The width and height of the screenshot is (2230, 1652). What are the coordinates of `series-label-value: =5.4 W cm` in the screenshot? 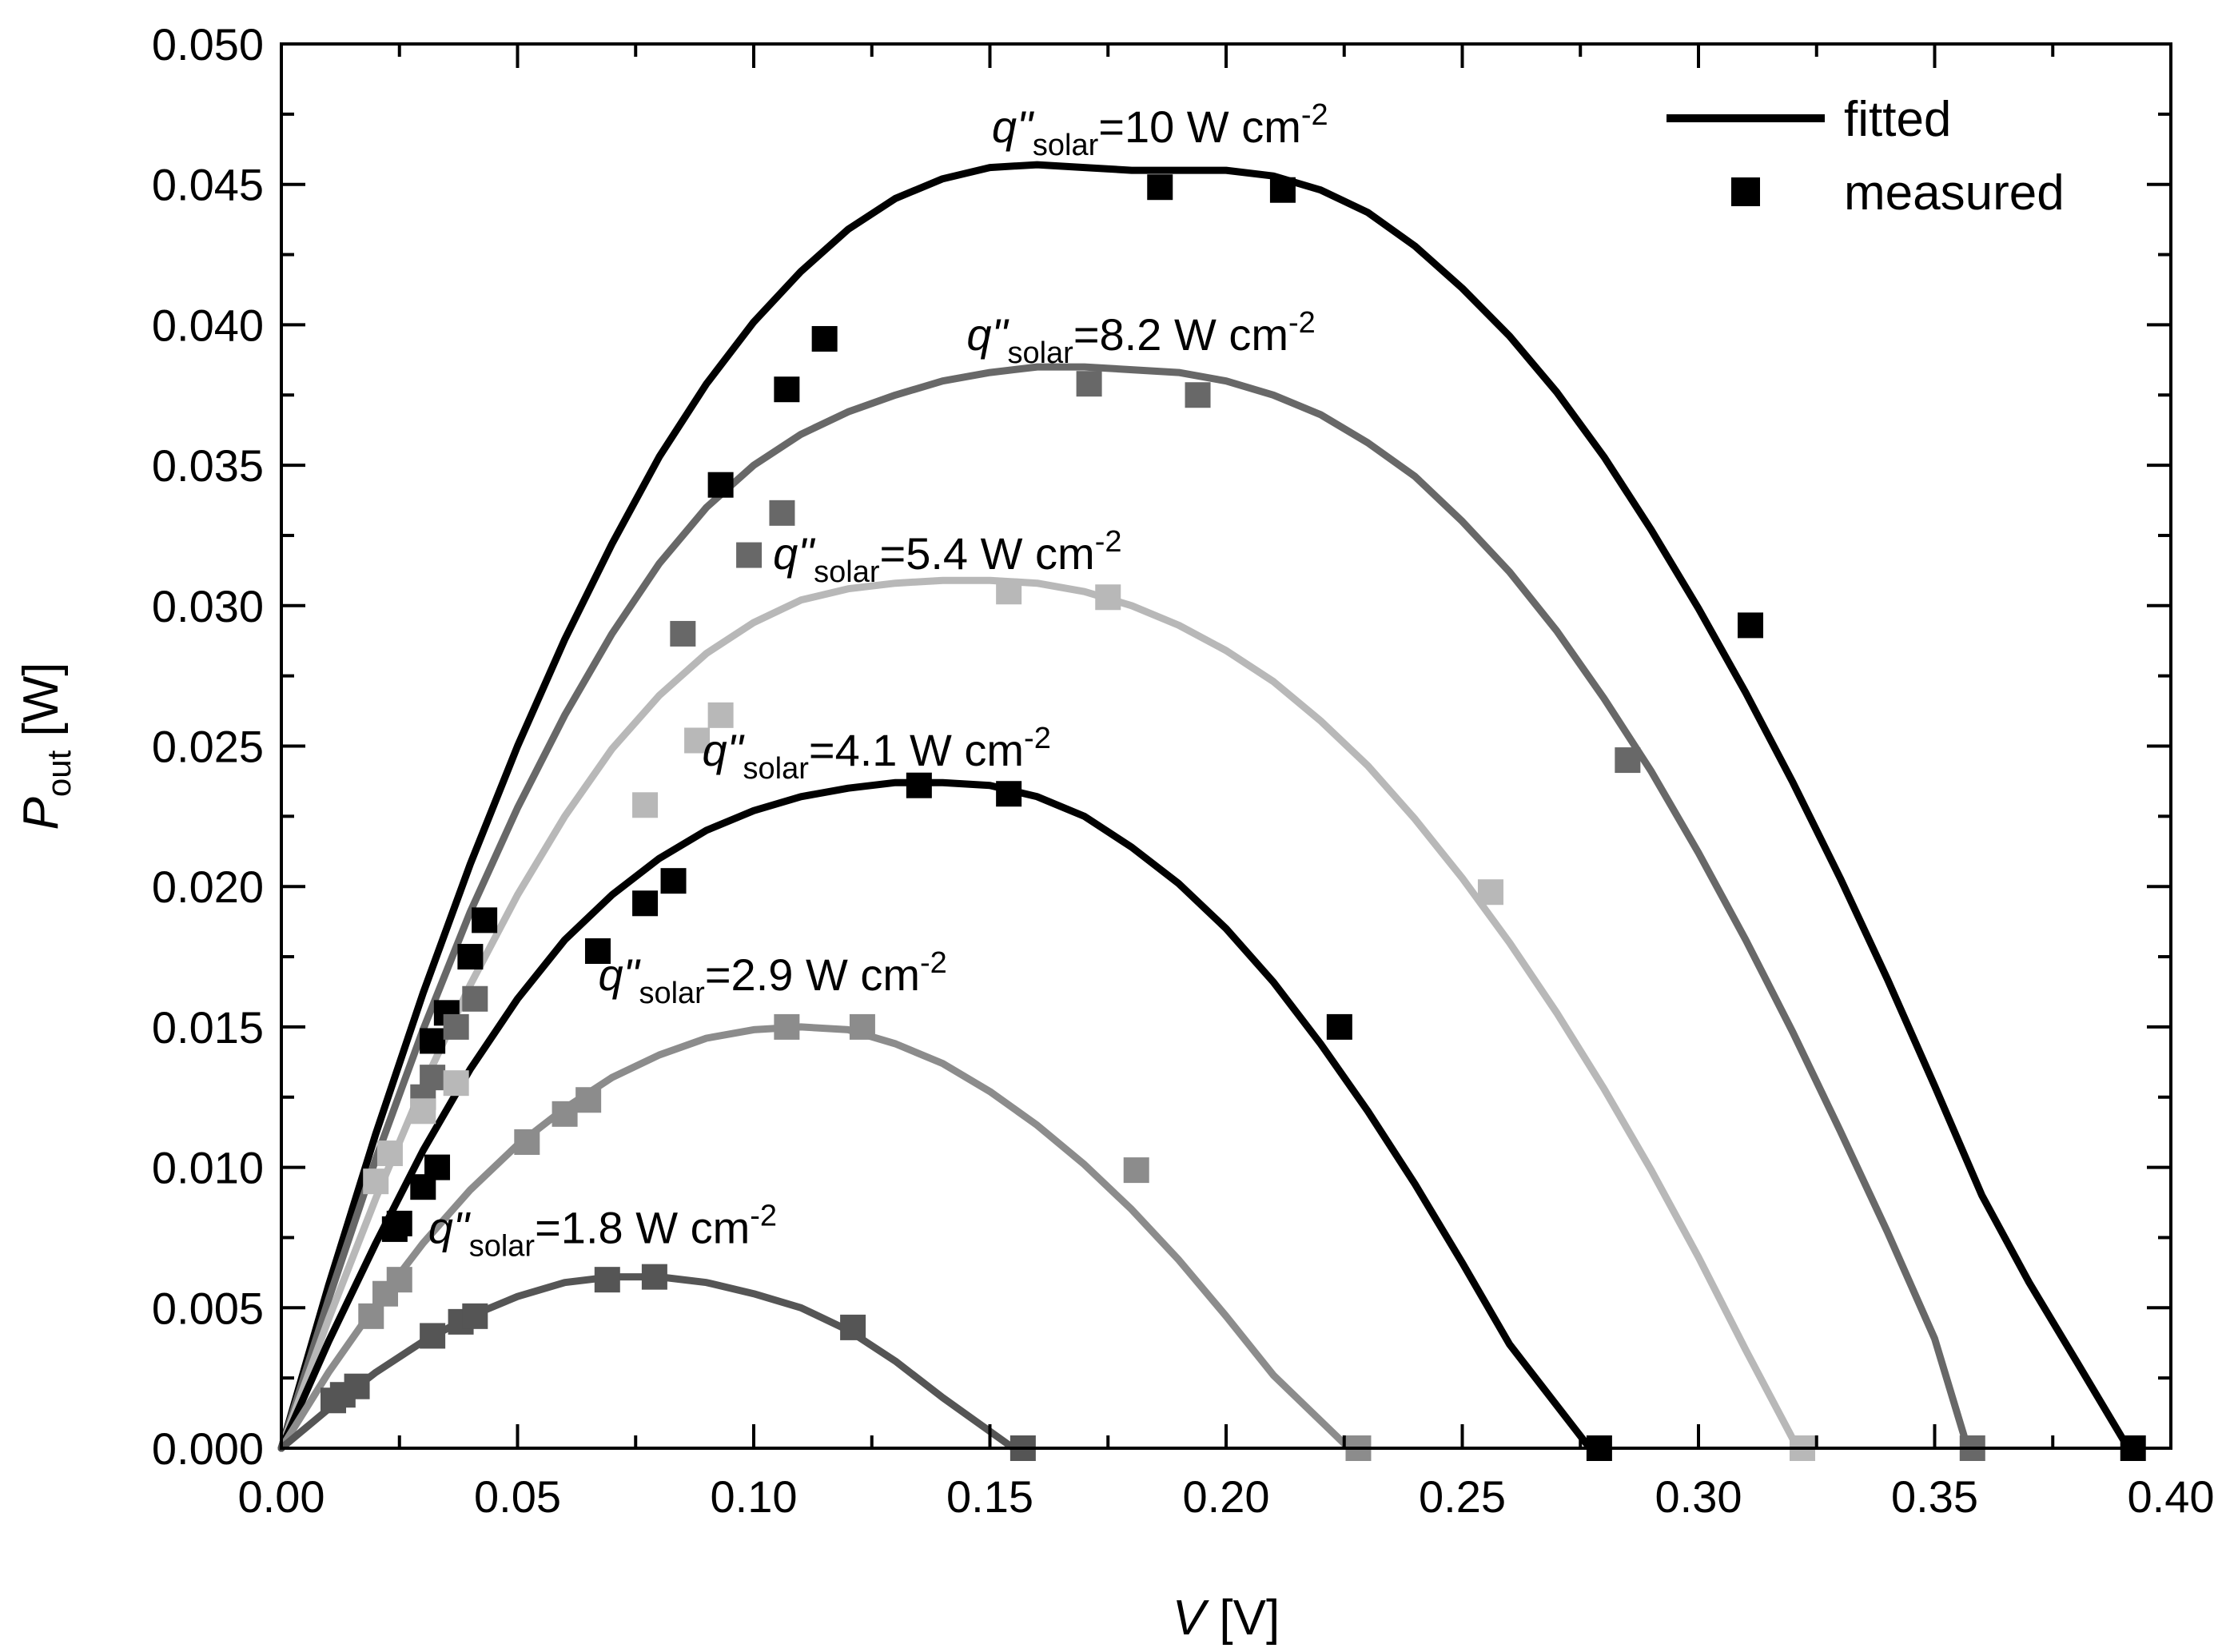 It's located at (988, 553).